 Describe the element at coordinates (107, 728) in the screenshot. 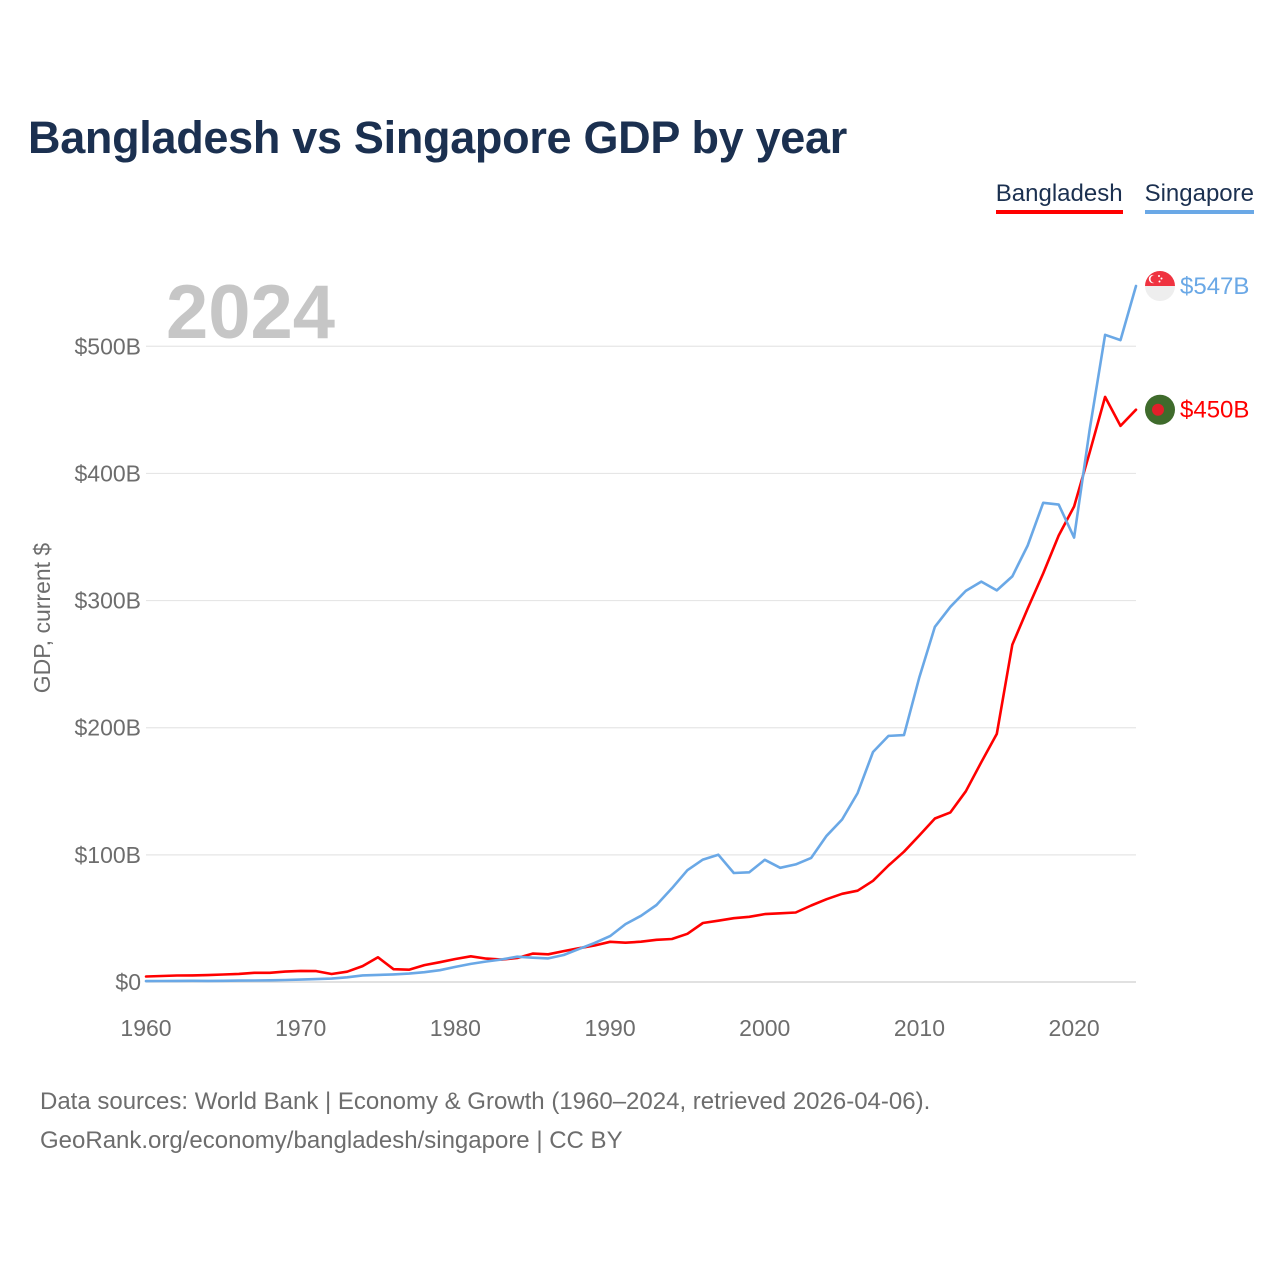

I see `y-tick-label: $200B` at that location.